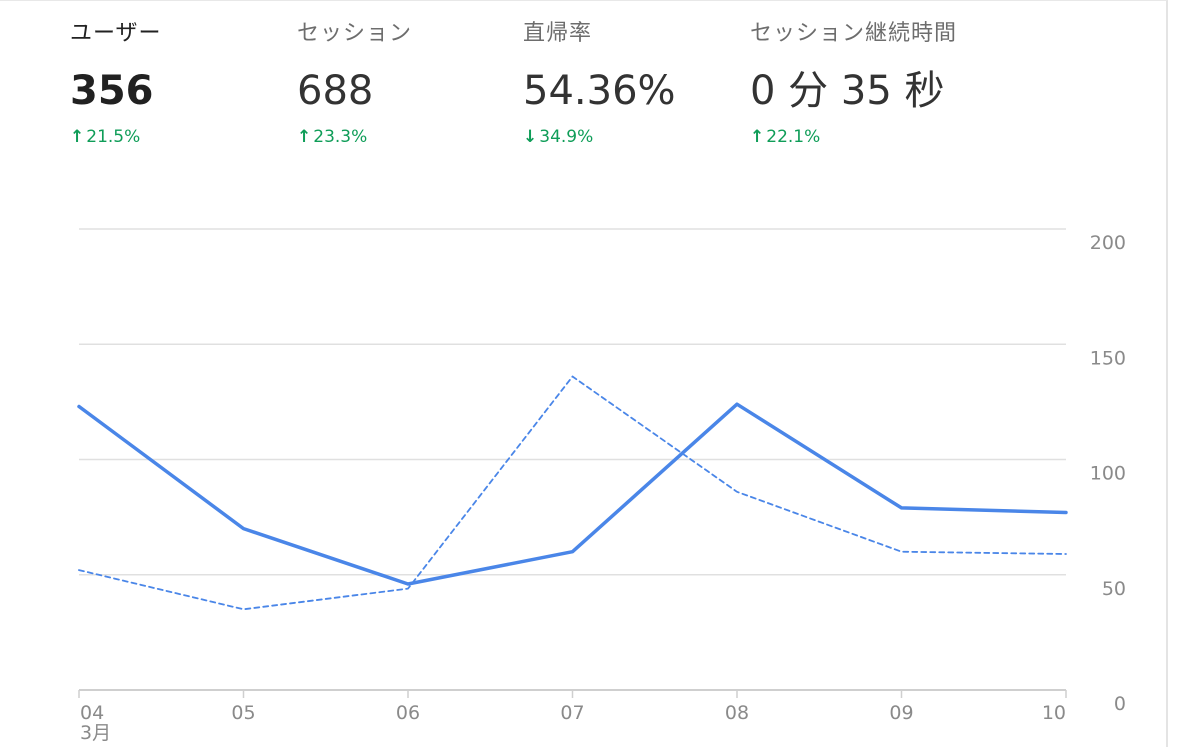 This screenshot has width=1200, height=747. What do you see at coordinates (355, 33) in the screenshot?
I see `metric-sessions-label: セッション` at bounding box center [355, 33].